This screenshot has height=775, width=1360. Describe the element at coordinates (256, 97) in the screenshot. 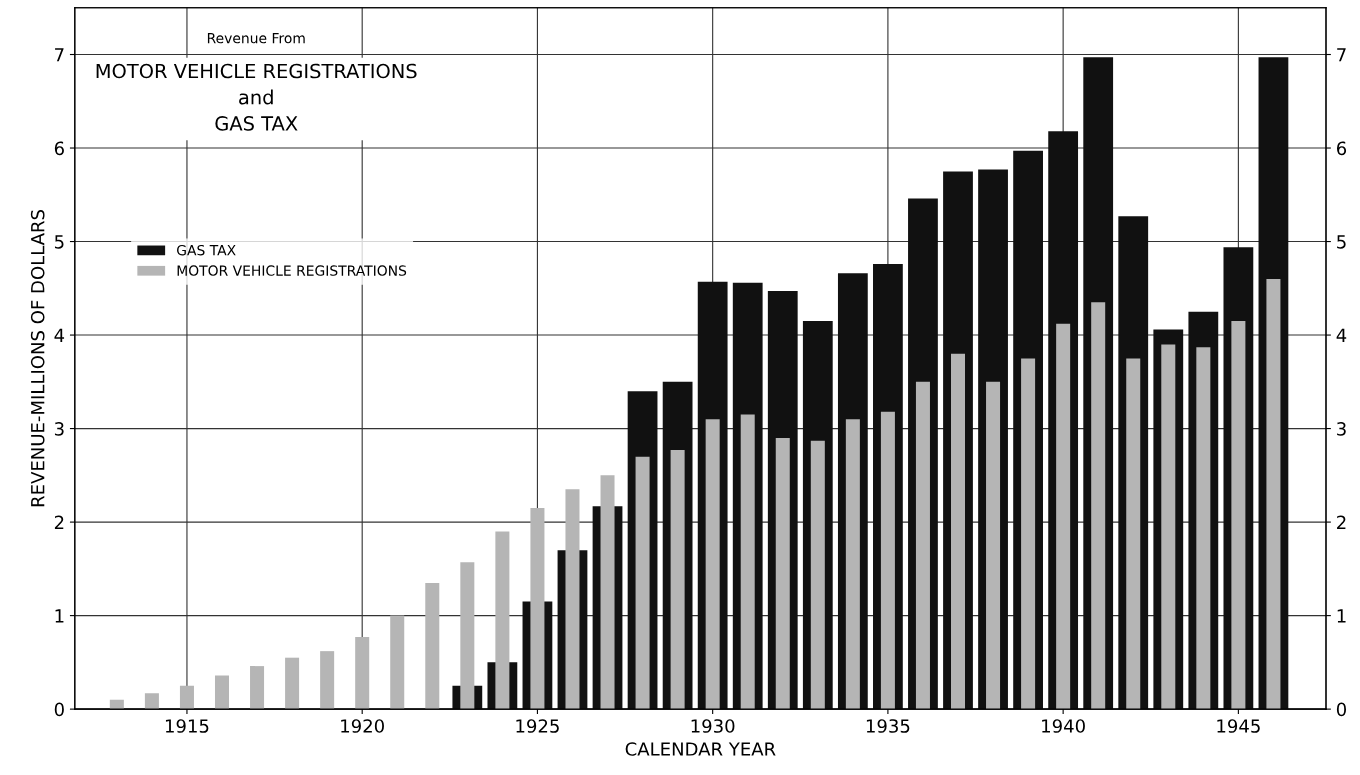

I see `text: MOTOR VEHICLE REGISTRATIONS and GAS TAX` at that location.